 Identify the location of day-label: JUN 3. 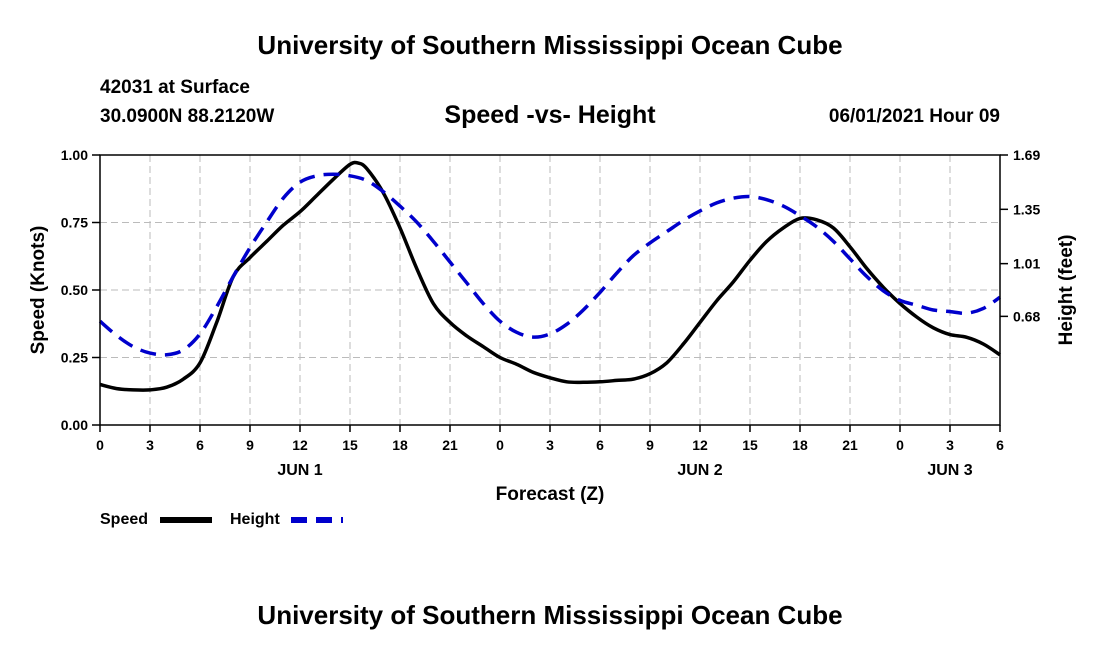
(949, 470).